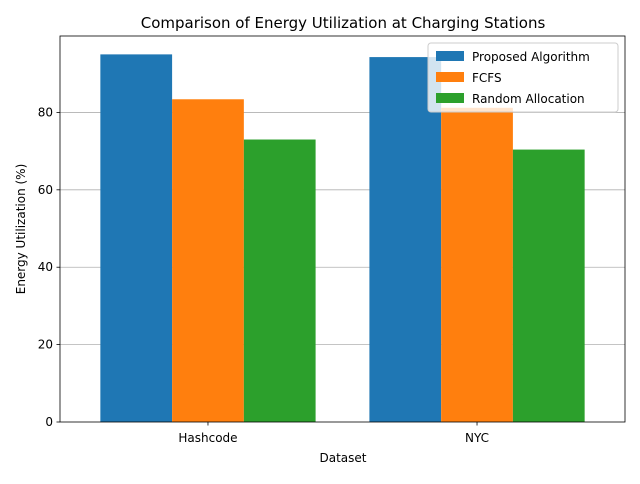  Describe the element at coordinates (45, 345) in the screenshot. I see `y-tick-label: 20` at that location.